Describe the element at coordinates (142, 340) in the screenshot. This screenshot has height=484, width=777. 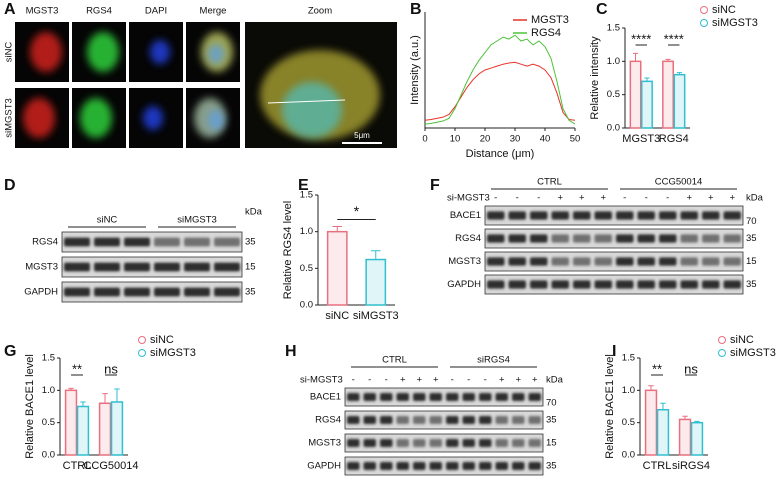
I see `legend-marker` at that location.